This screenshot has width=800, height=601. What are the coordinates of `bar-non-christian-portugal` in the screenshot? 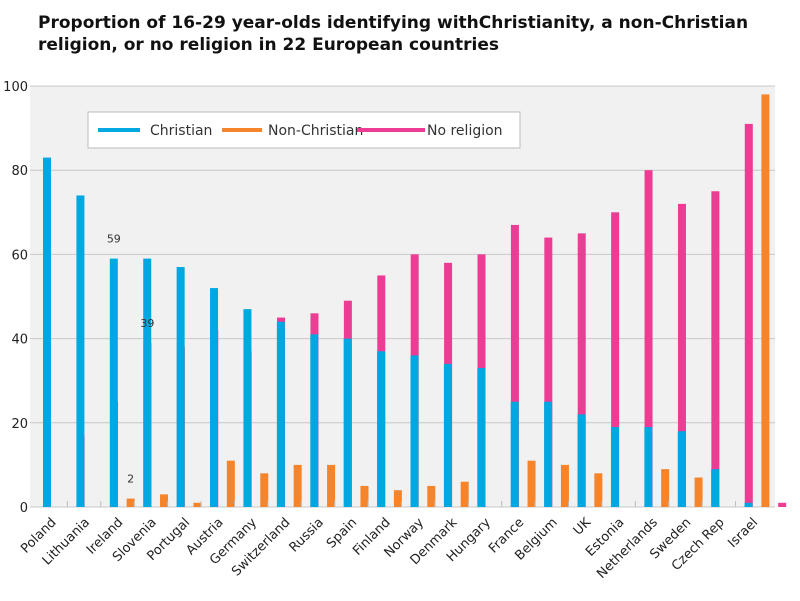 It's located at (197, 504).